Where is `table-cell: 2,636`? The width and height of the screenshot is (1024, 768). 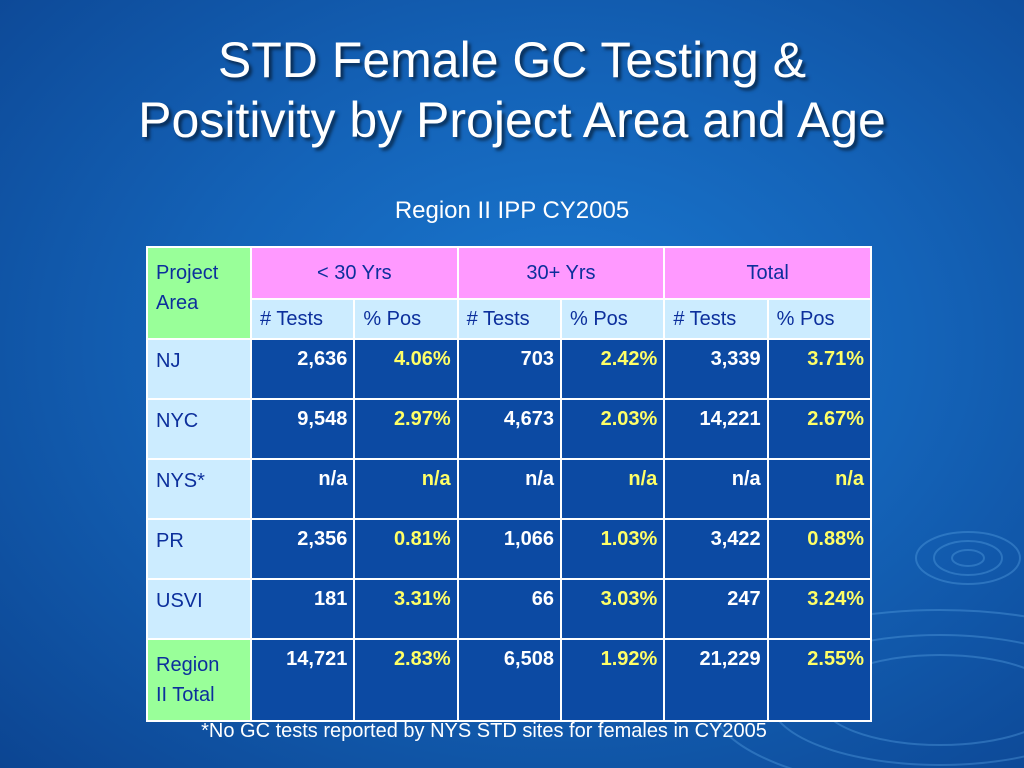
table-cell: 2,636 is located at coordinates (302, 369).